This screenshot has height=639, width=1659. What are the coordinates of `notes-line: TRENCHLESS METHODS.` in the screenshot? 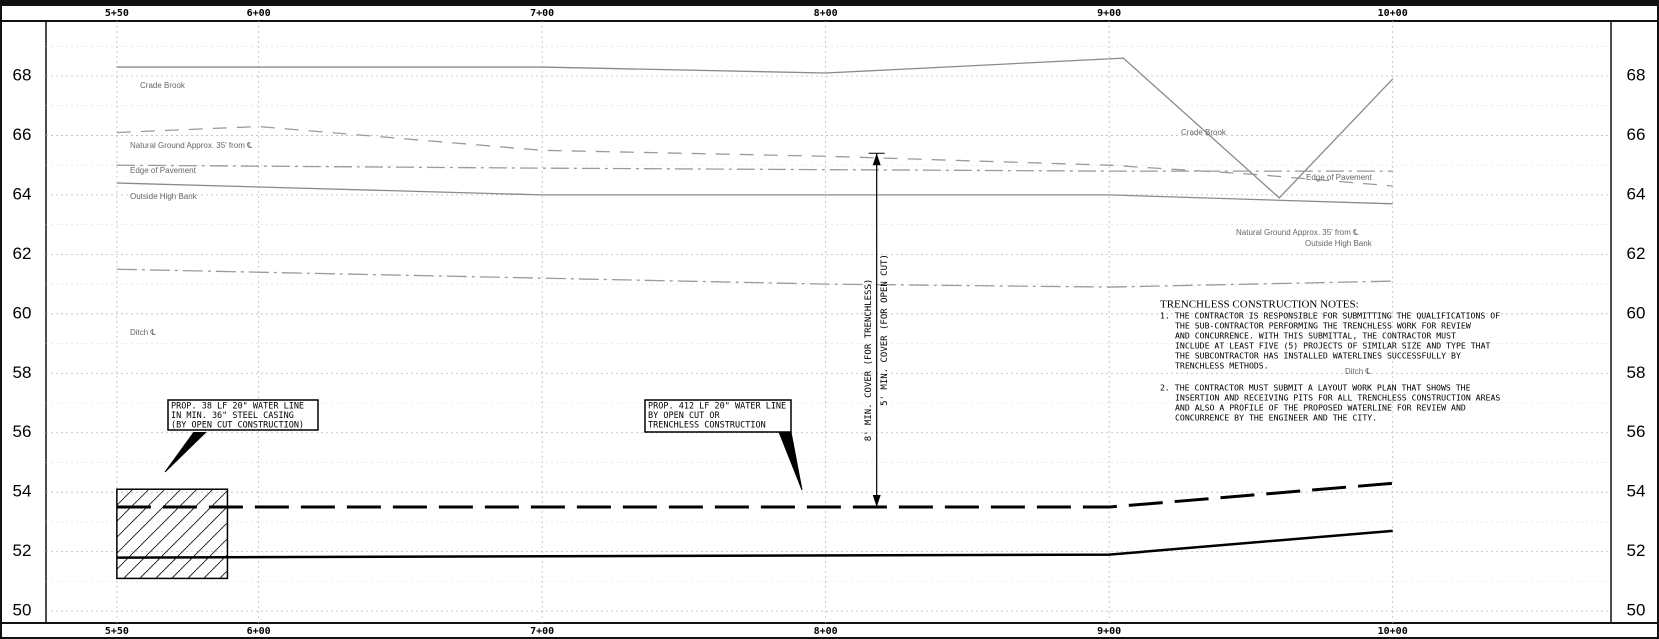 It's located at (1222, 366).